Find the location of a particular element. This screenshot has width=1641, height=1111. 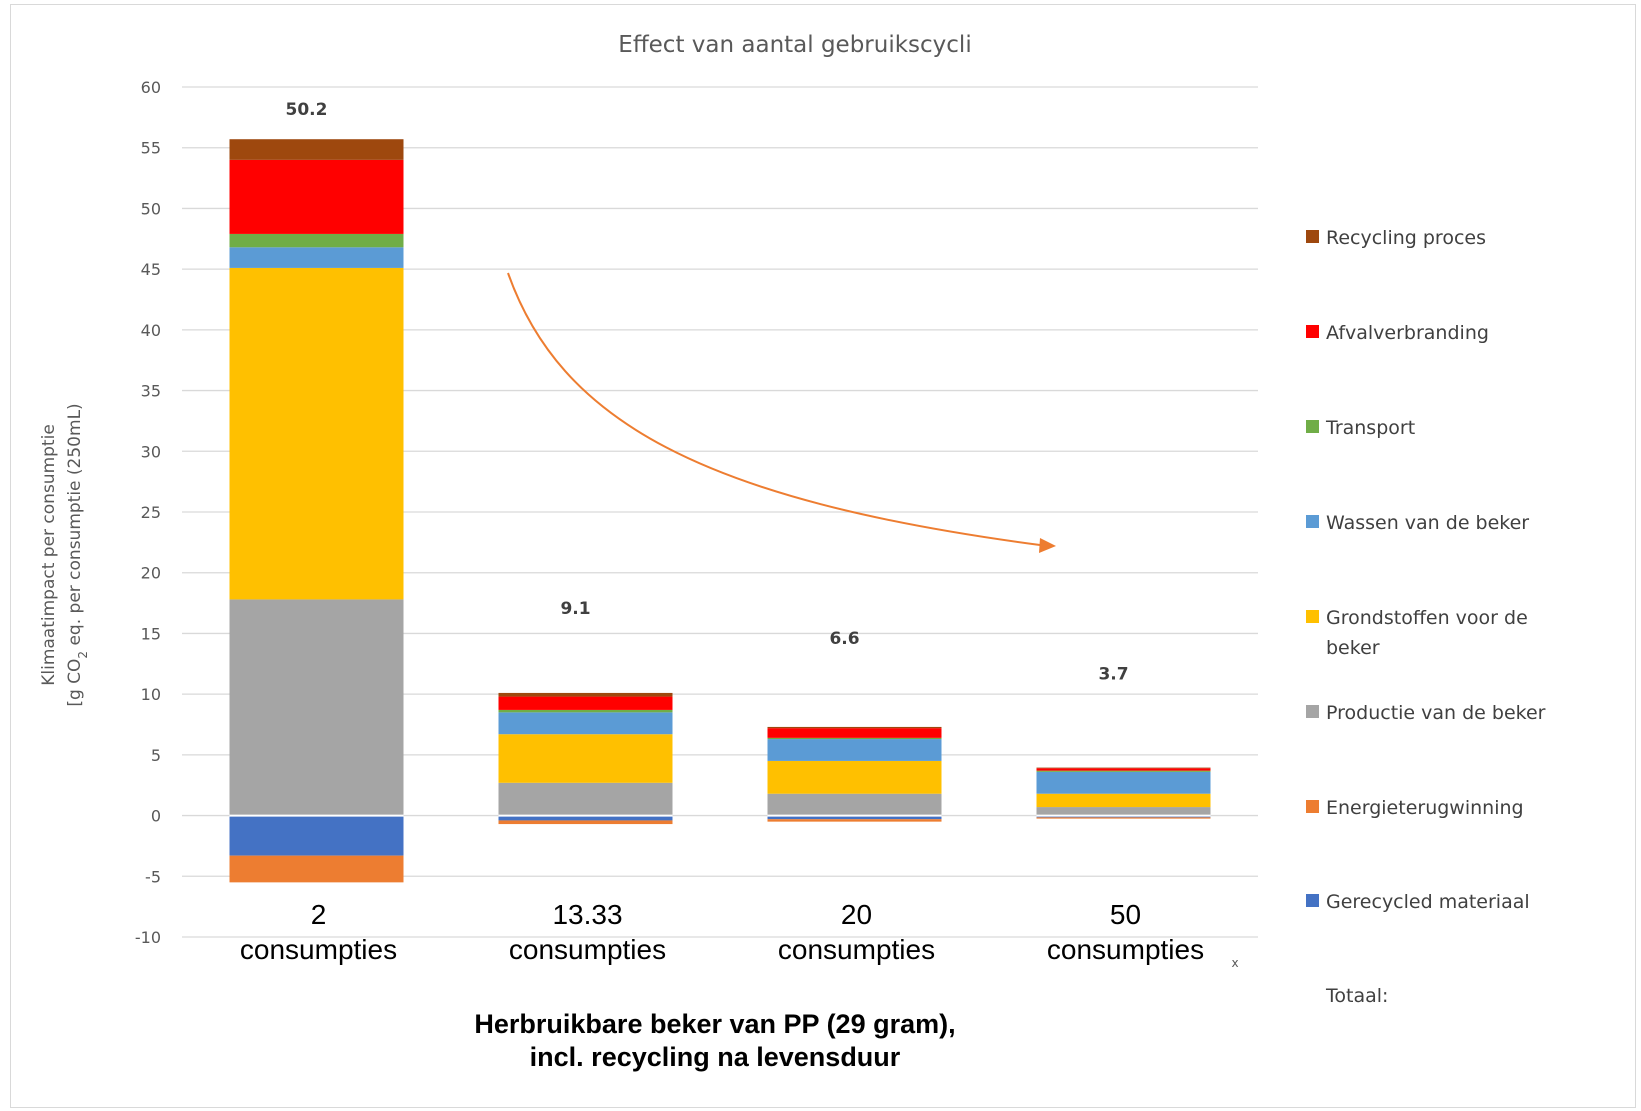

legend-label: Wassen van de beker is located at coordinates (1427, 523).